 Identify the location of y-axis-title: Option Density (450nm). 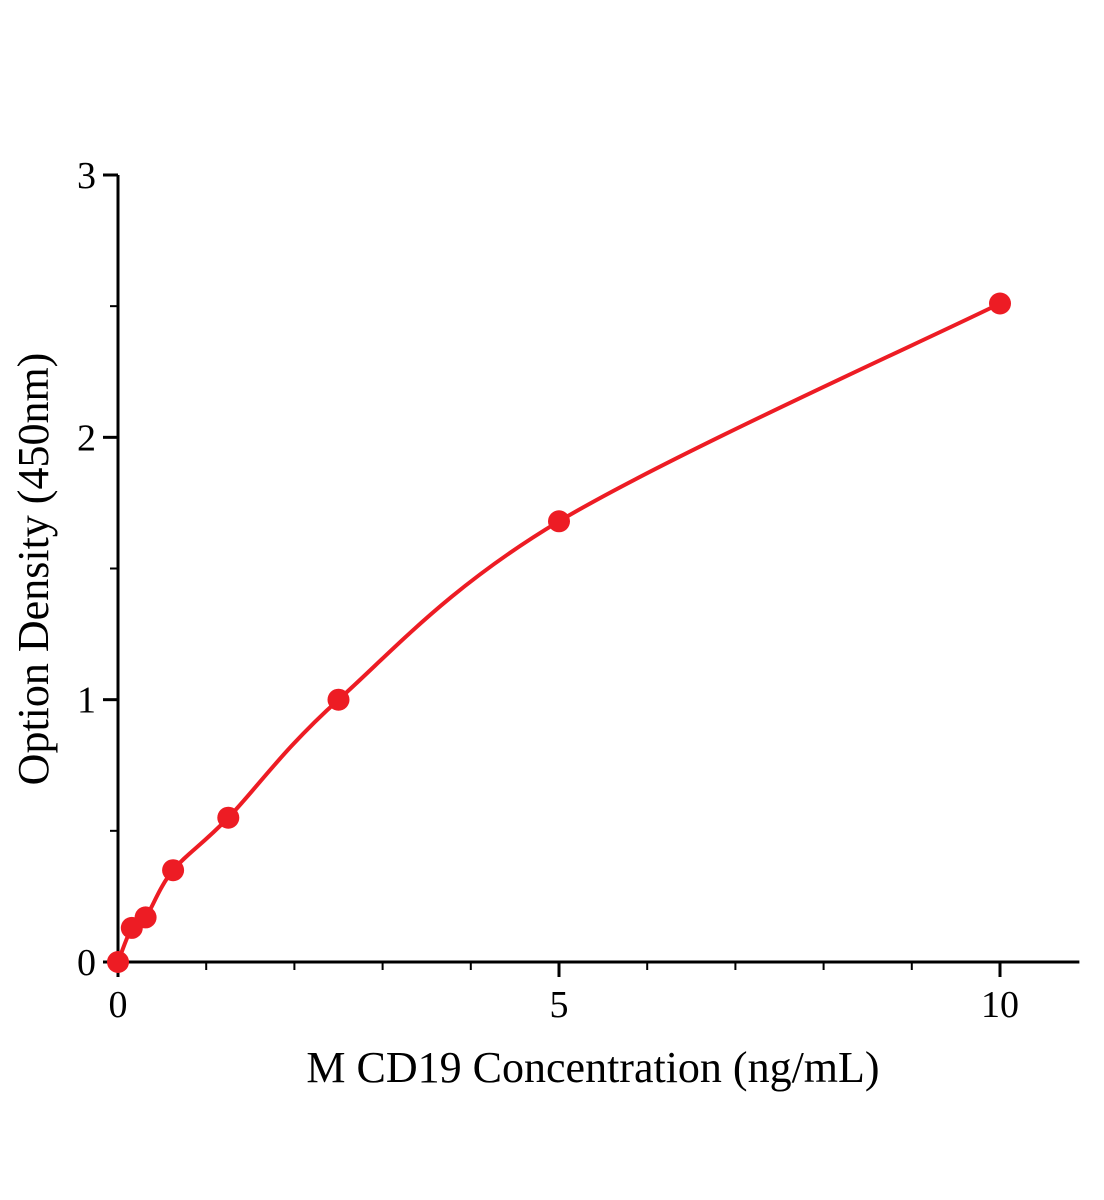
(33, 569).